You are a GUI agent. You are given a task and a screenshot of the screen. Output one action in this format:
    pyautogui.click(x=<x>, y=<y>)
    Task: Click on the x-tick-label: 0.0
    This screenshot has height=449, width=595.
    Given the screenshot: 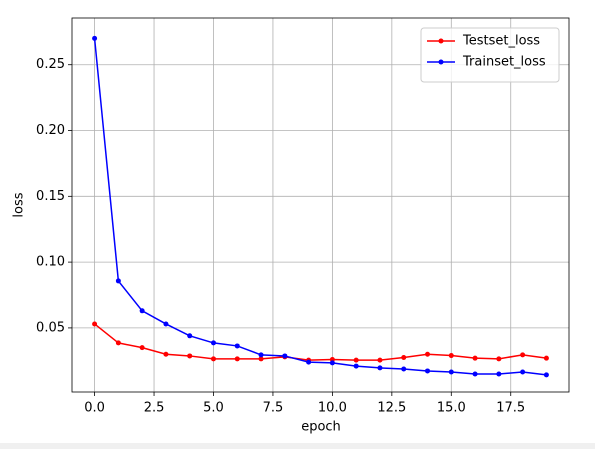 What is the action you would take?
    pyautogui.click(x=94, y=408)
    